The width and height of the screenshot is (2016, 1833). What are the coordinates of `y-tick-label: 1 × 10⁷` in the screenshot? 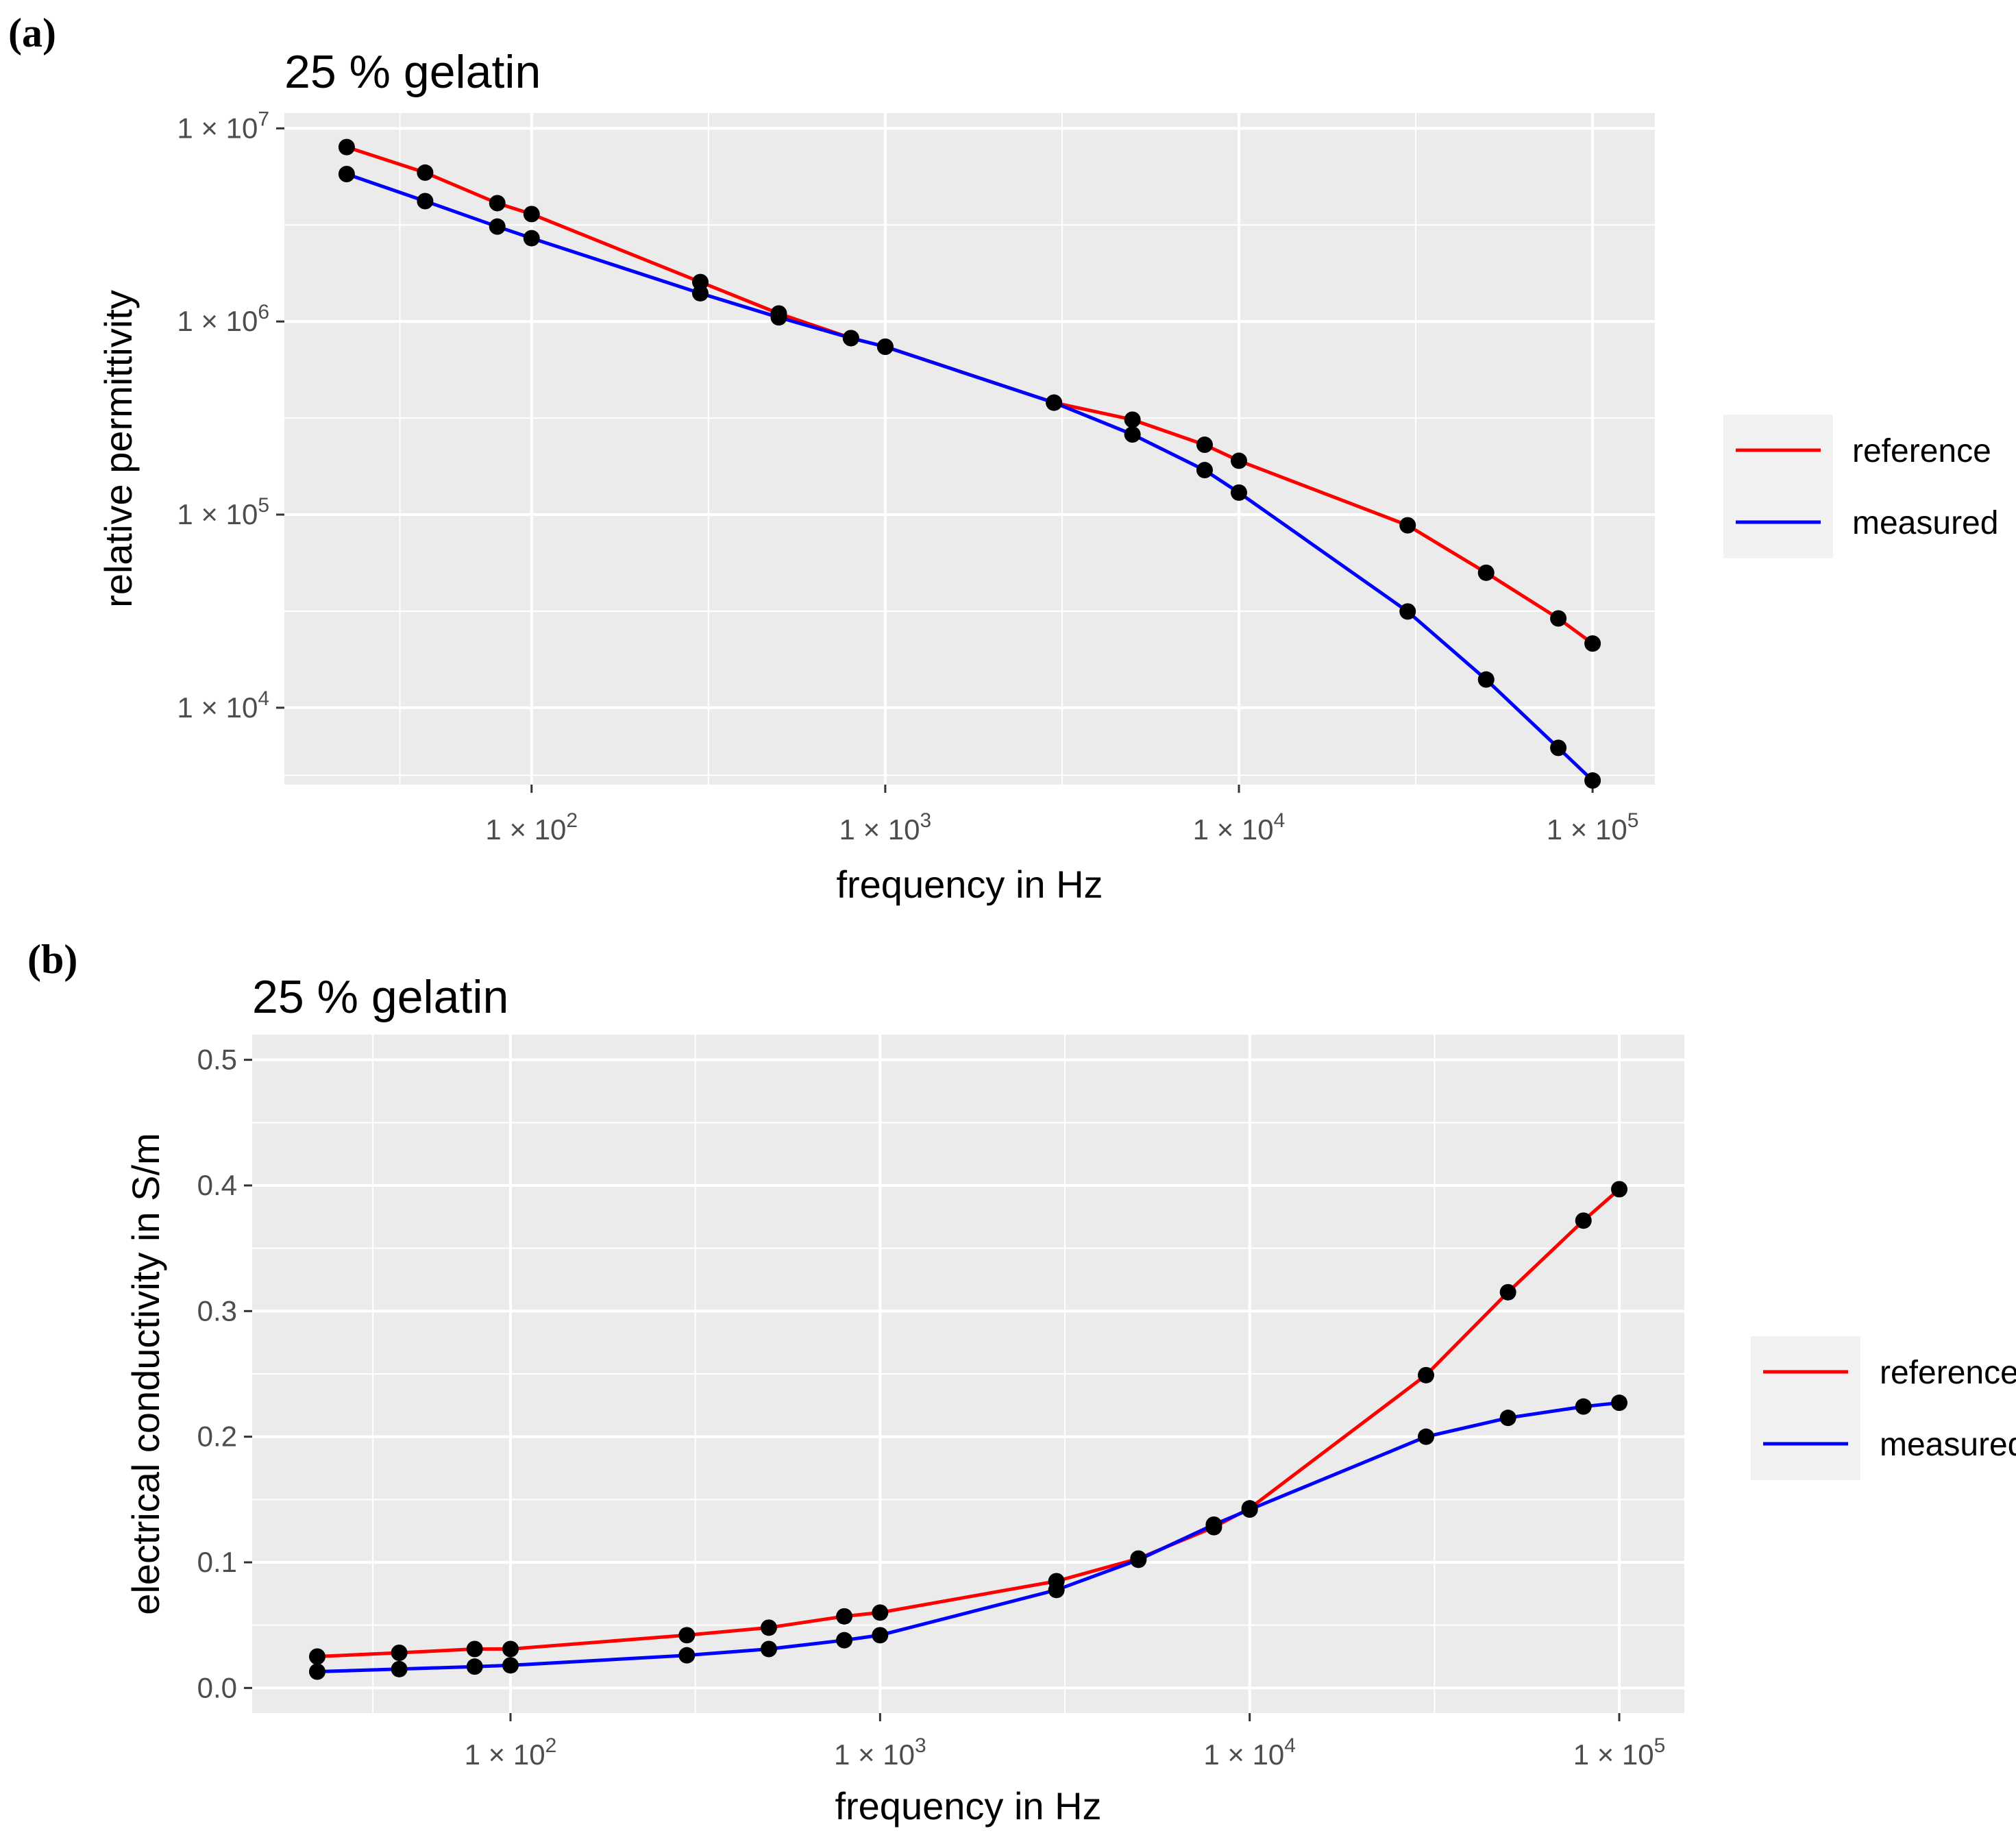 It's located at (223, 126).